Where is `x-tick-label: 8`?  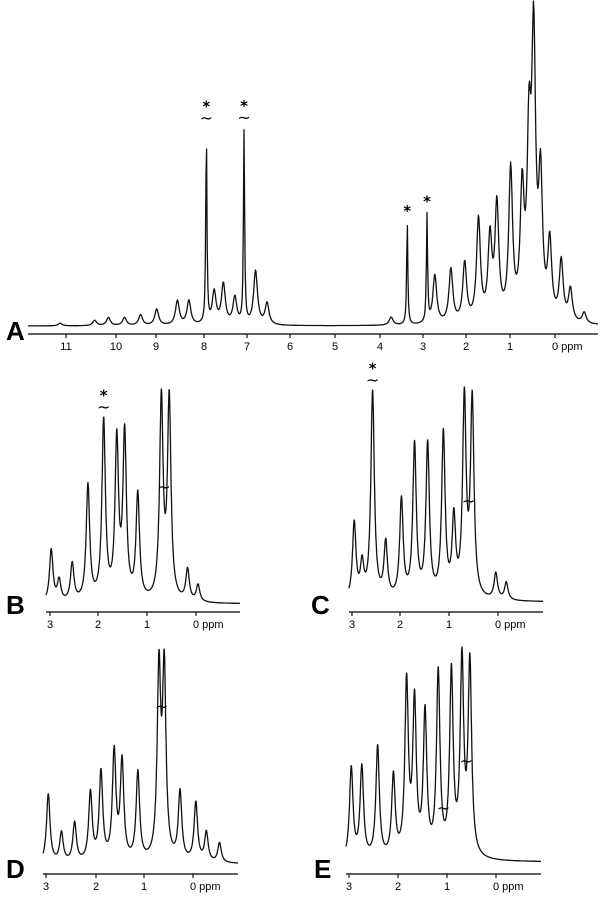 x-tick-label: 8 is located at coordinates (204, 347).